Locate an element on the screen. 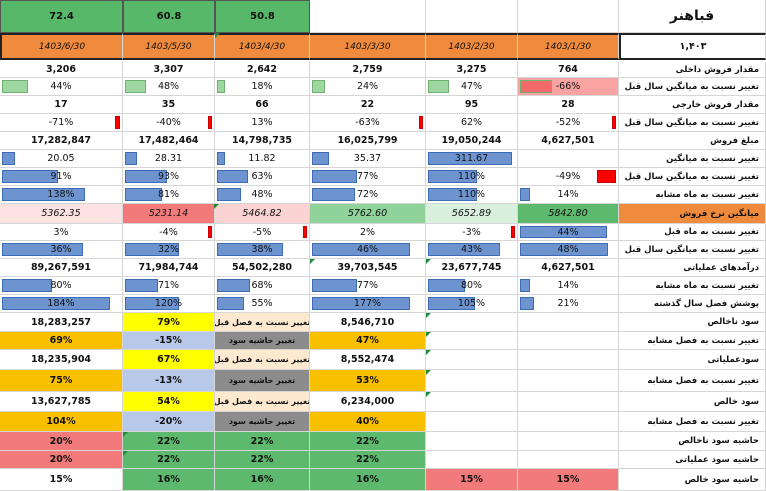 The width and height of the screenshot is (766, 491). data-cell: 5762.60 is located at coordinates (368, 214).